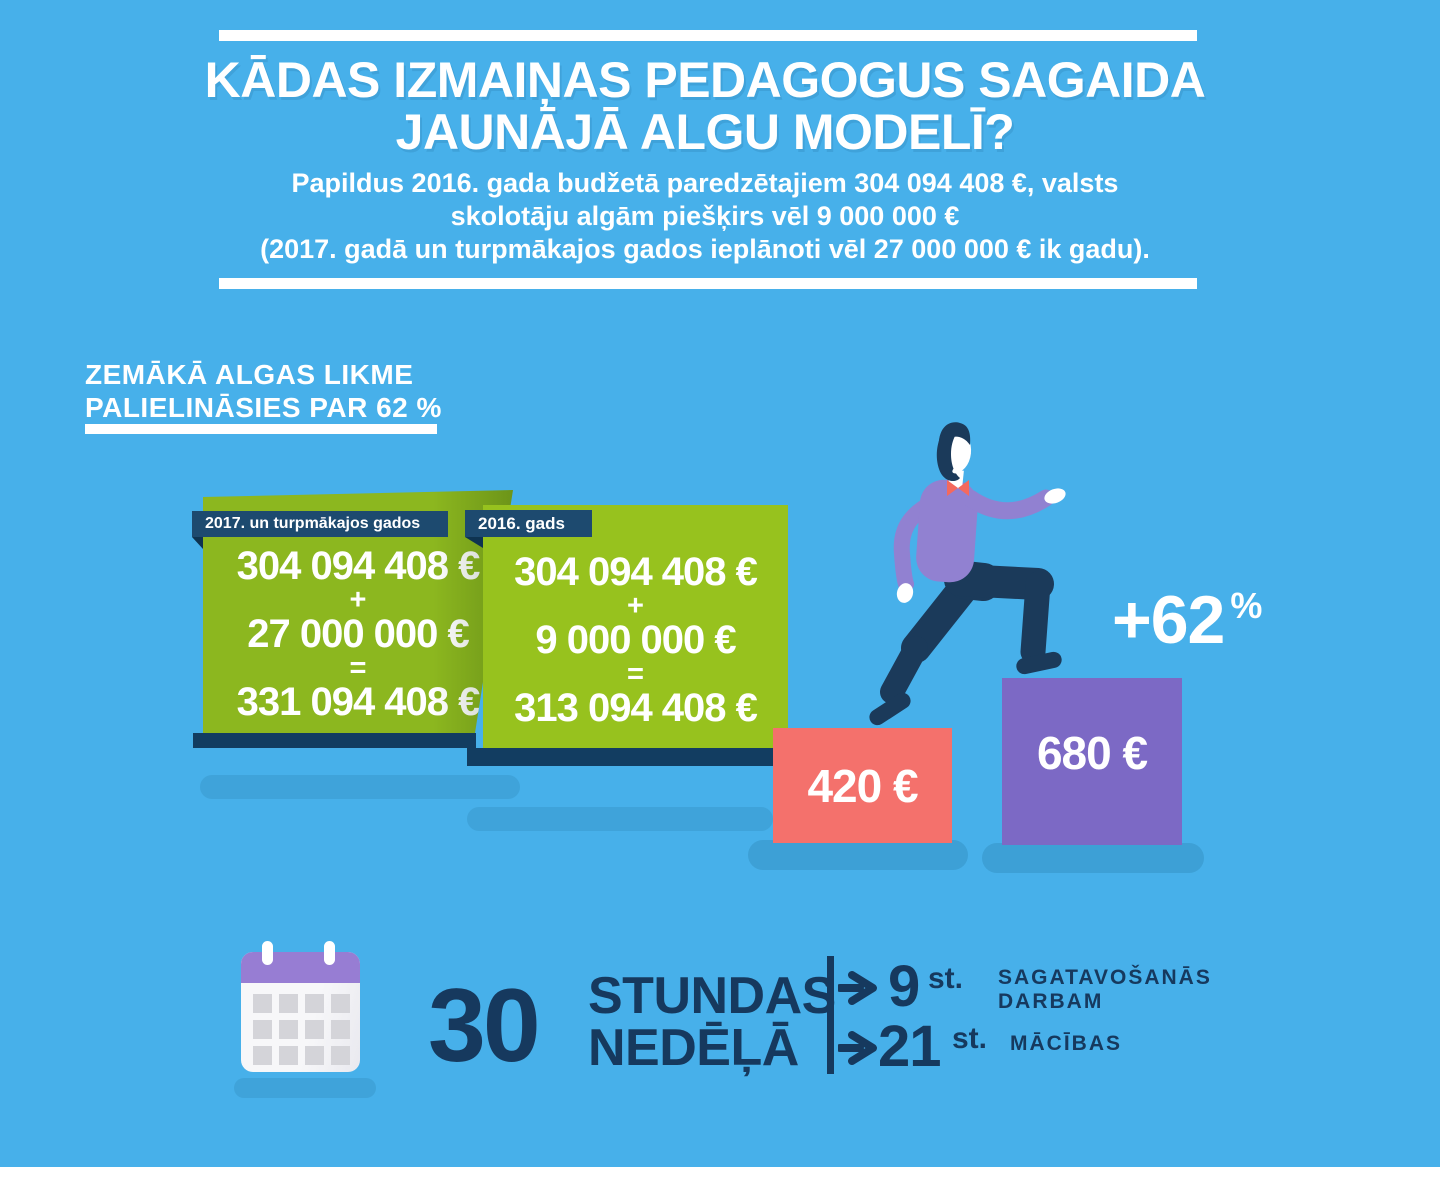 This screenshot has width=1440, height=1185. Describe the element at coordinates (708, 35) in the screenshot. I see `top-divider-bar` at that location.